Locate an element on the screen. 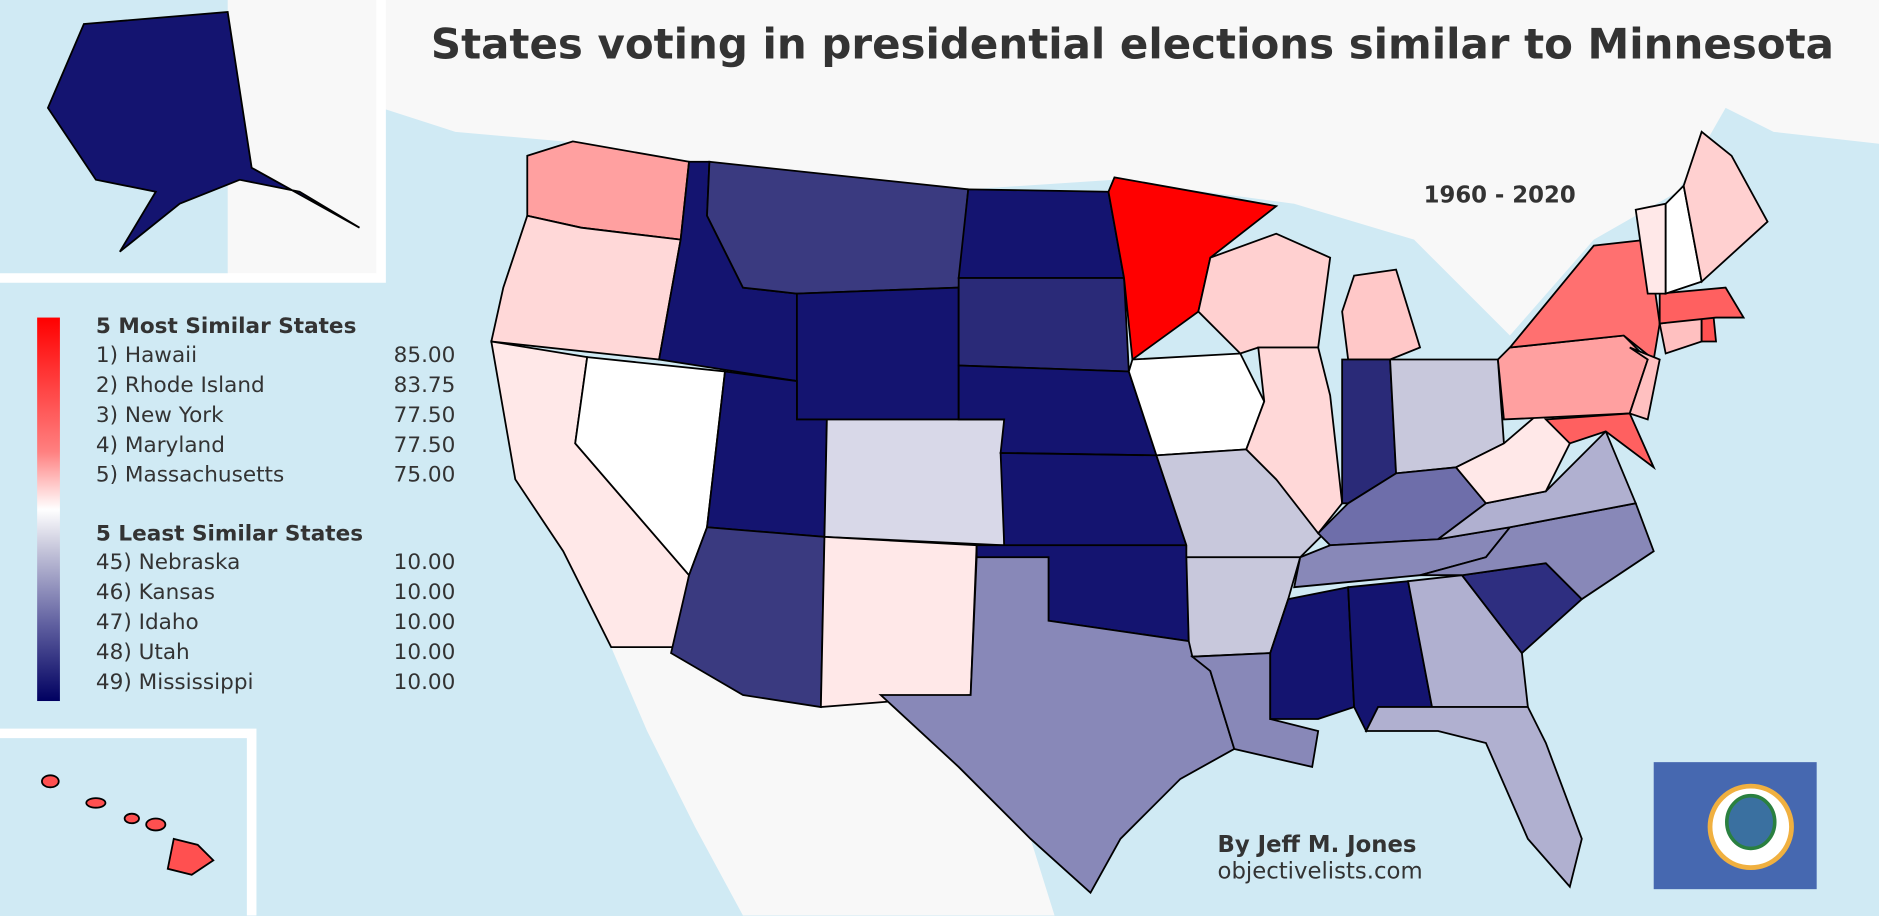  legend-row: 47) Idaho 10.00 is located at coordinates (276, 625).